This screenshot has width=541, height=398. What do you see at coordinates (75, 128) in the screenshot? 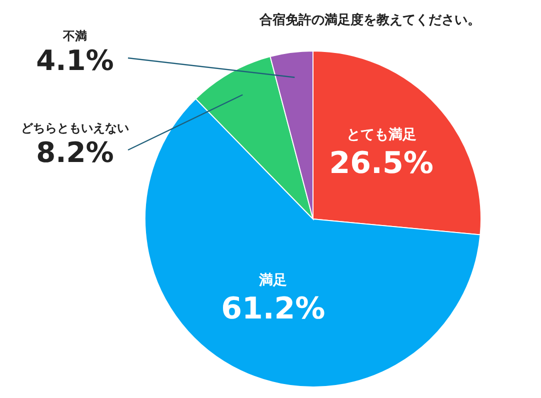
I see `slice-label: どちらともいえない` at bounding box center [75, 128].